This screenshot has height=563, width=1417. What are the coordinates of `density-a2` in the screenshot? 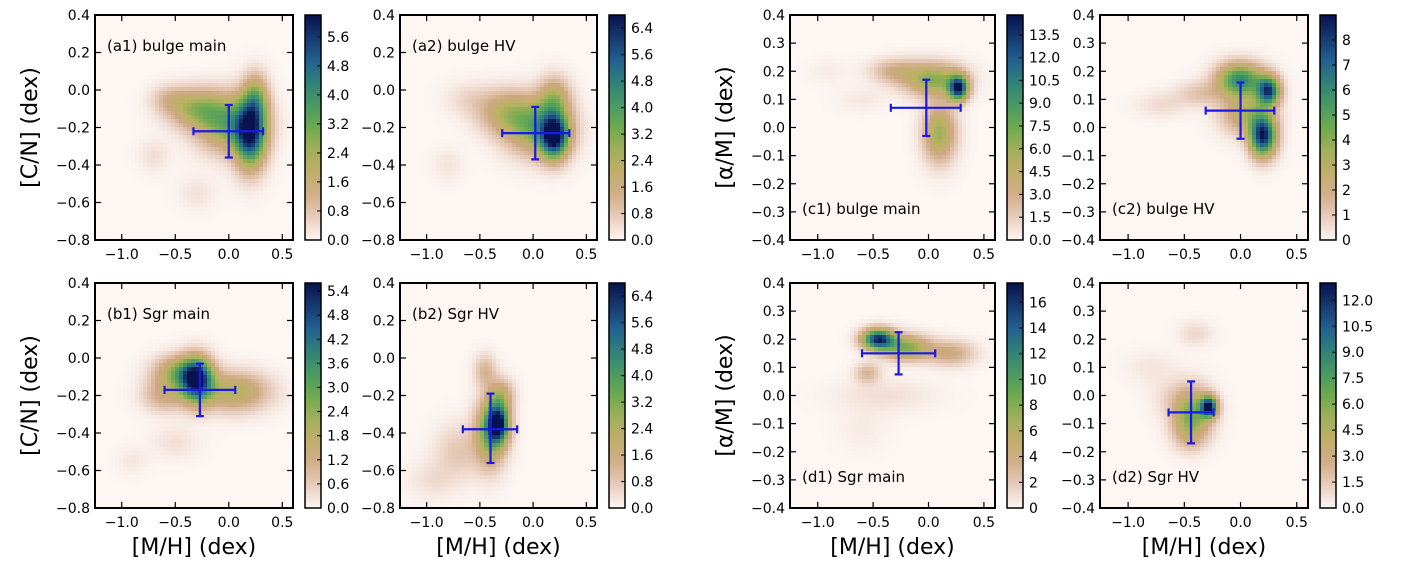 It's located at (498, 127).